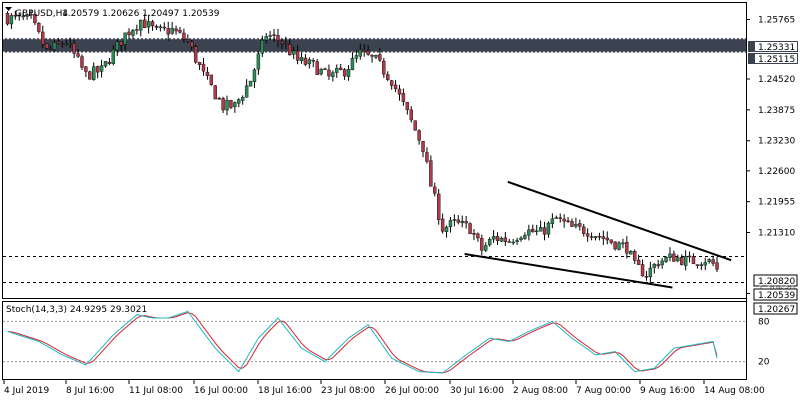 Image resolution: width=800 pixels, height=400 pixels. What do you see at coordinates (540, 391) in the screenshot?
I see `time-tick-label: 2 Aug 08:00` at bounding box center [540, 391].